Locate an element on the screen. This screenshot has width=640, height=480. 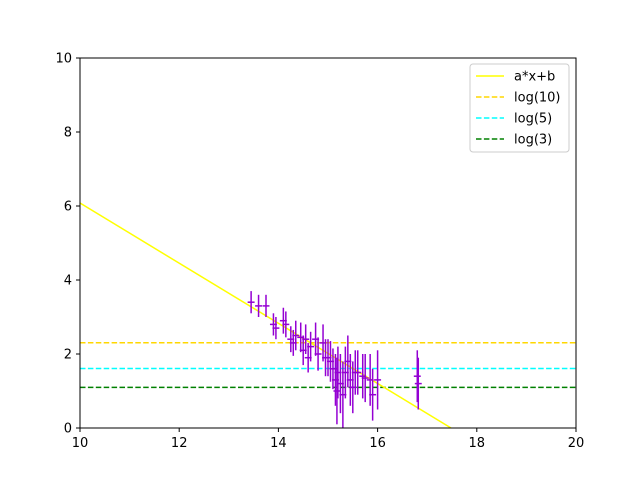
x-tick-label: 12 is located at coordinates (179, 443).